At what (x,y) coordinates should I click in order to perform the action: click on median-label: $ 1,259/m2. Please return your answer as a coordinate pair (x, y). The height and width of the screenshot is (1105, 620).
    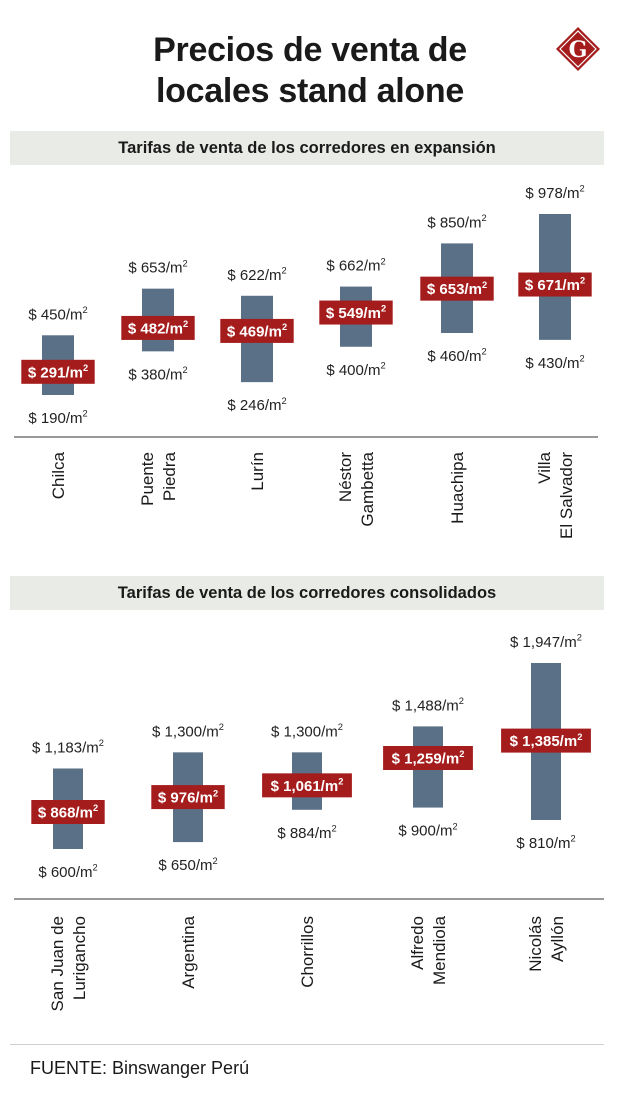
    Looking at the image, I should click on (428, 758).